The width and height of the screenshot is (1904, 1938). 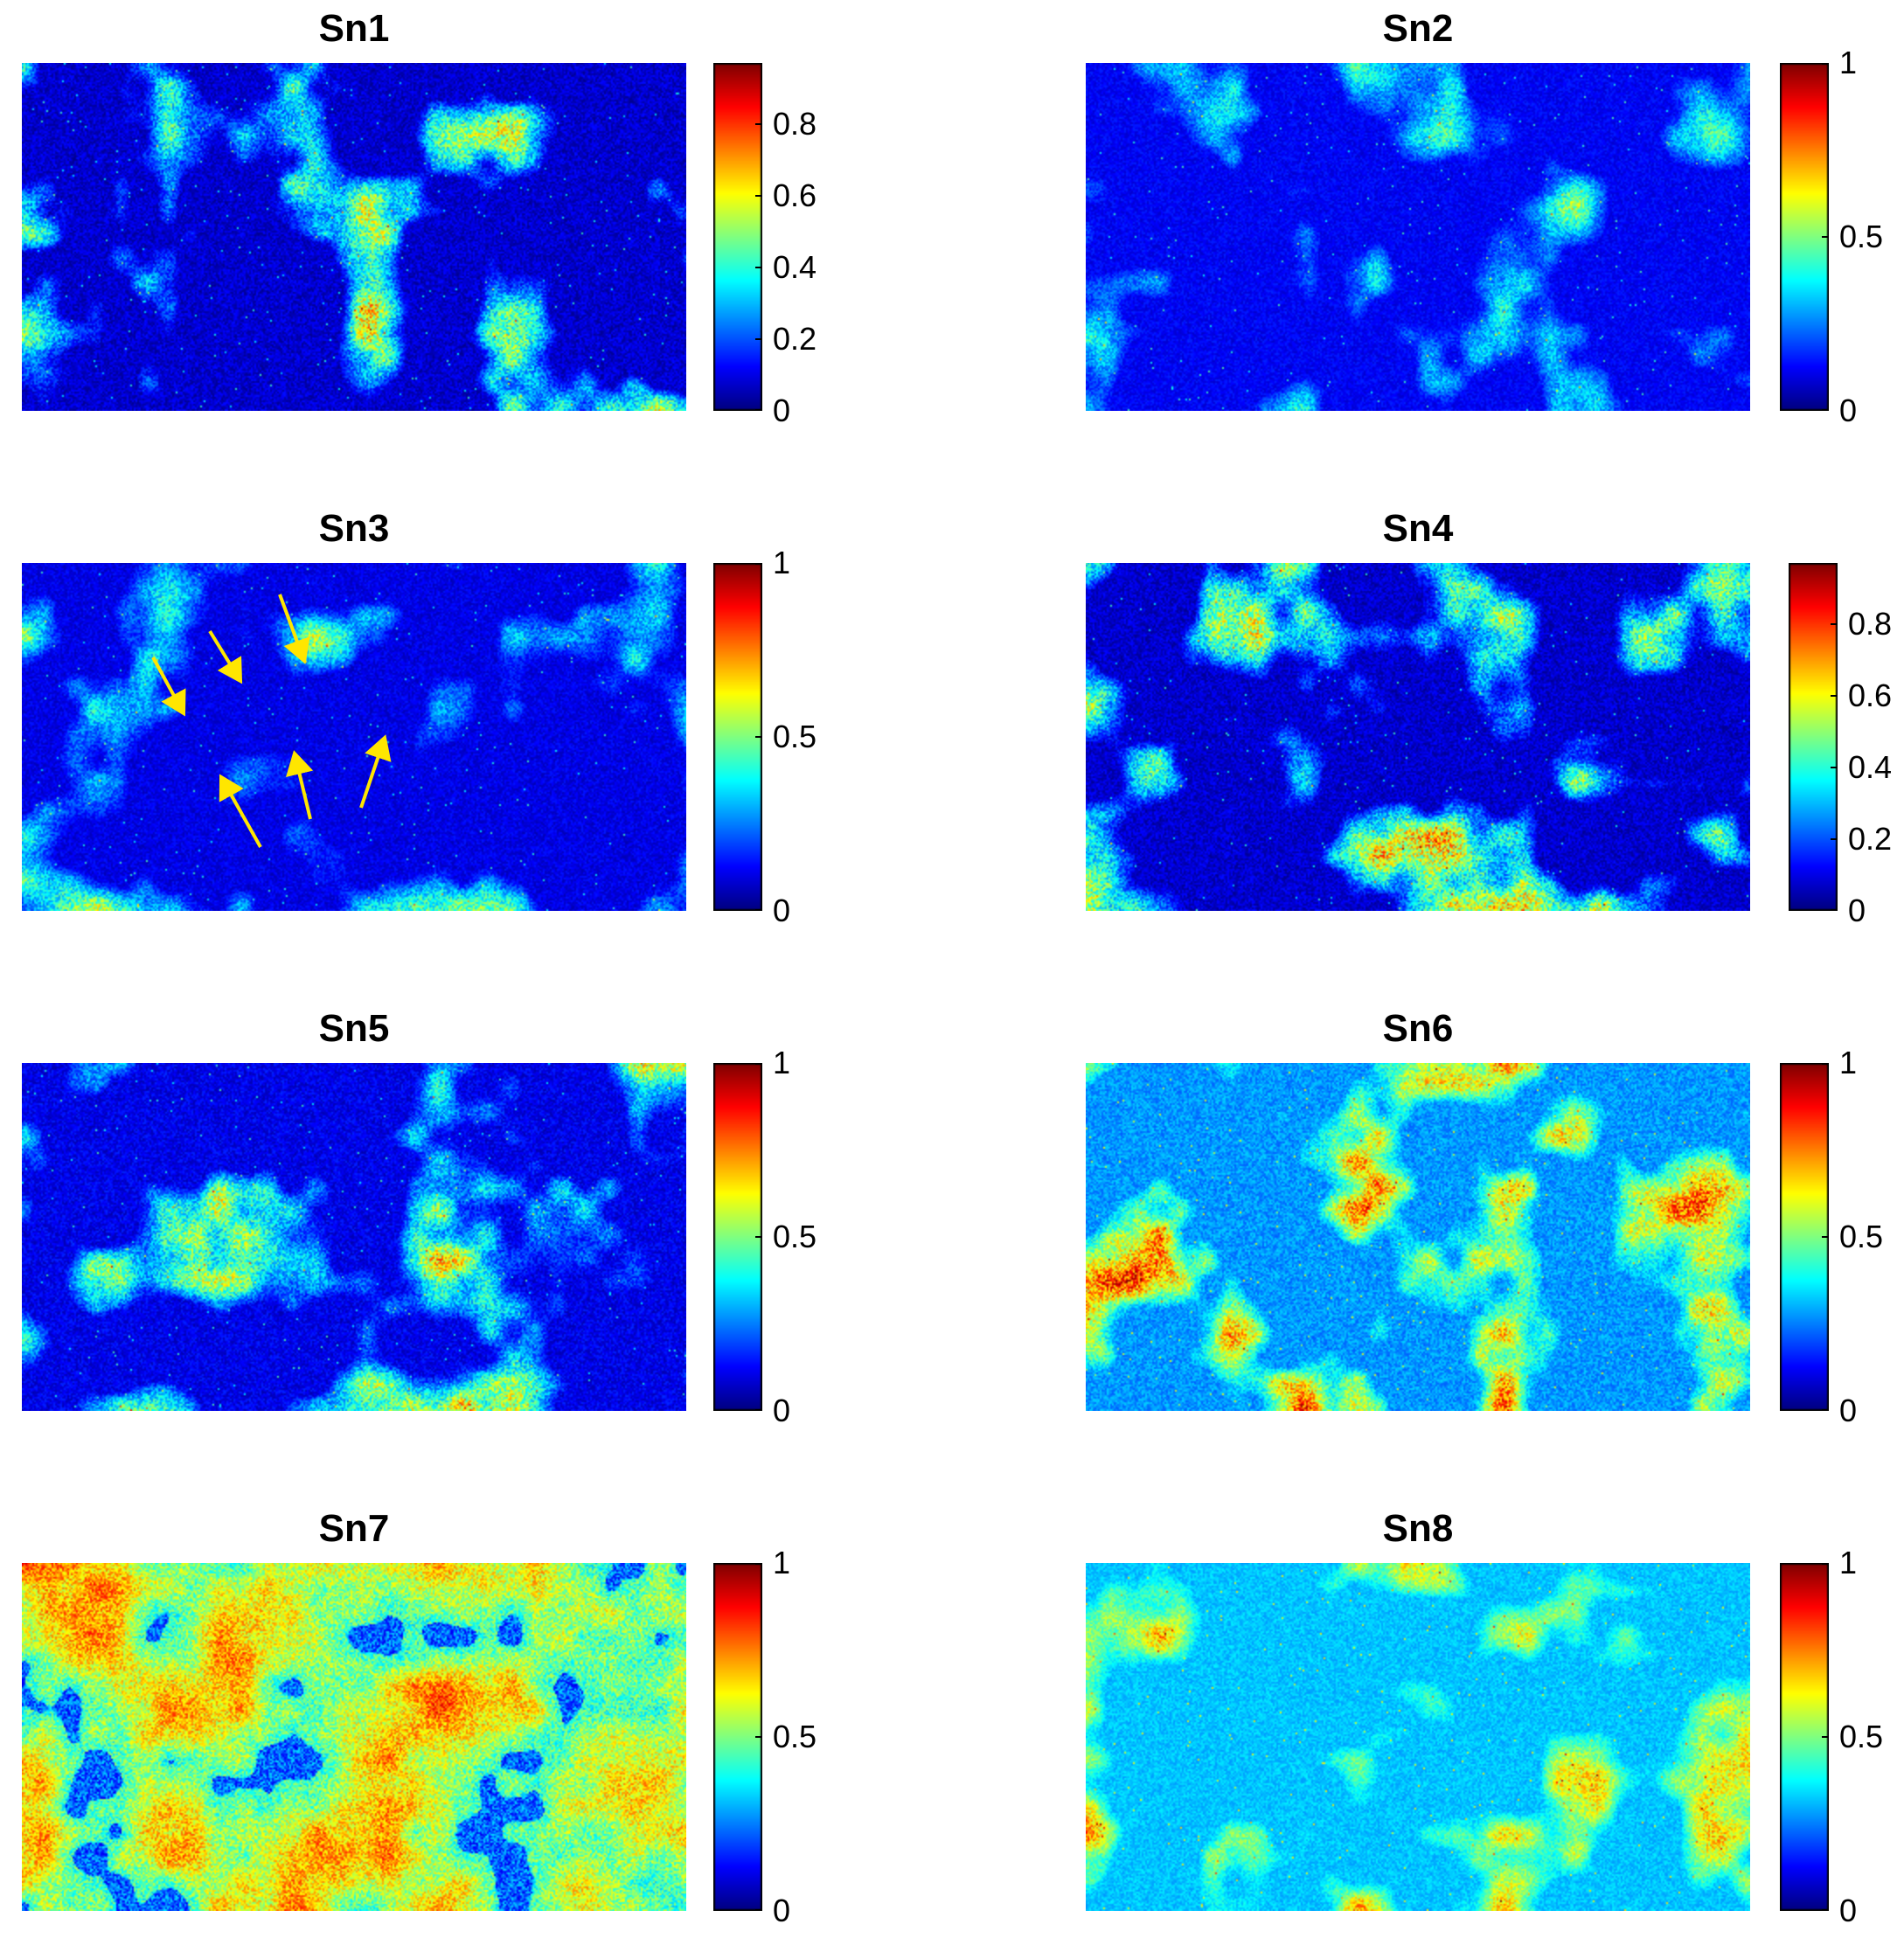 I want to click on panel-sn2: Sn2 0 0.5 1, so click(x=1495, y=214).